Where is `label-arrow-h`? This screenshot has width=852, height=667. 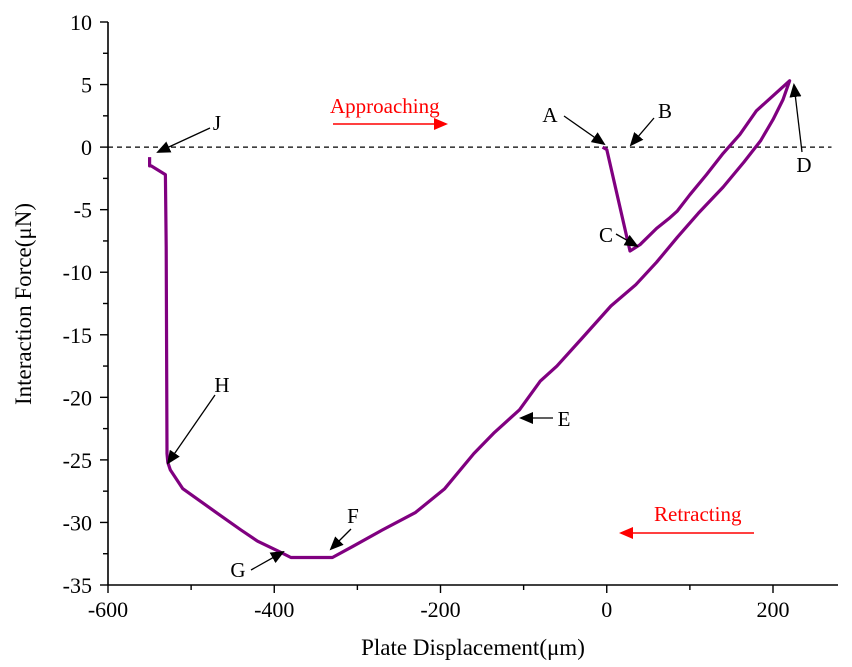
label-arrow-h is located at coordinates (191, 429).